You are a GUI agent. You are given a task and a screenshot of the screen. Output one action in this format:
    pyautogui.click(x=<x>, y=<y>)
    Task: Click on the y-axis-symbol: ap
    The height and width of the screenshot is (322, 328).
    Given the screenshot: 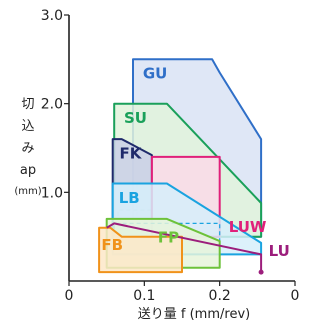 What is the action you would take?
    pyautogui.click(x=28, y=170)
    